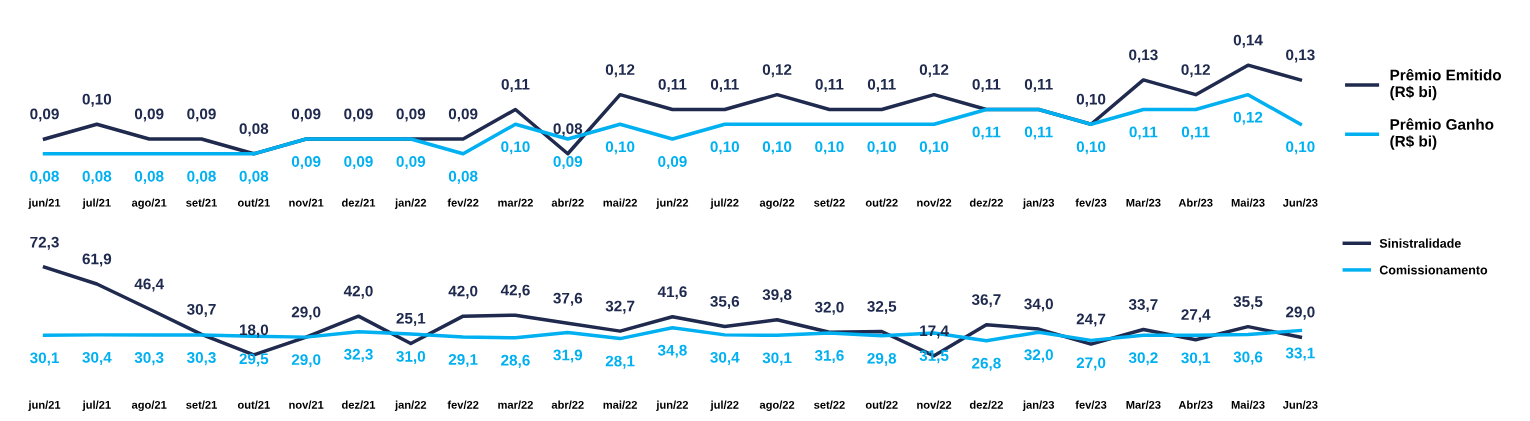  Describe the element at coordinates (934, 332) in the screenshot. I see `data-label: 17,4` at that location.